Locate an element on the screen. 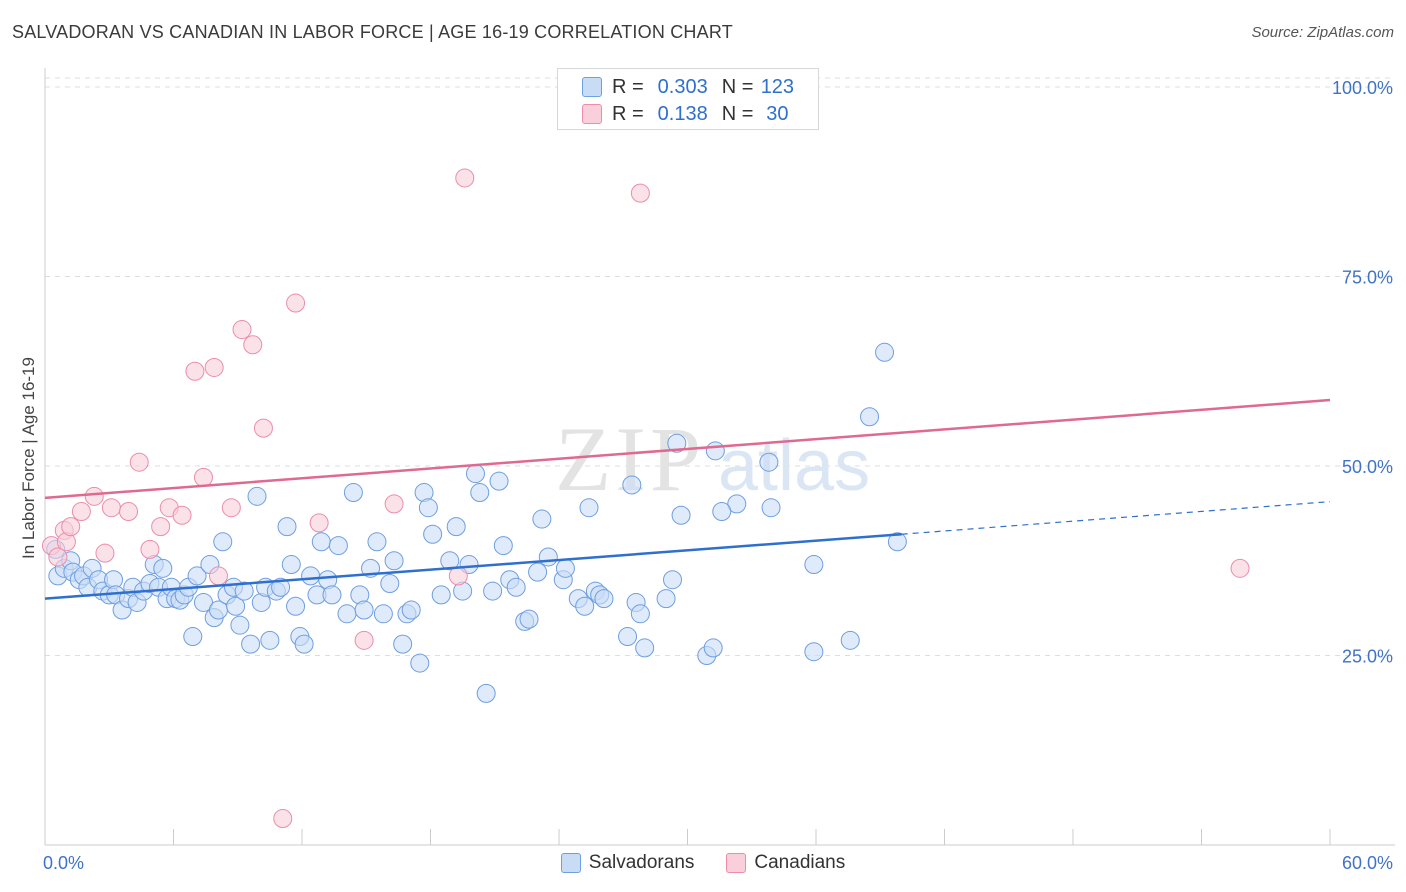  y-tick-label: 25.0% is located at coordinates (1367, 657).